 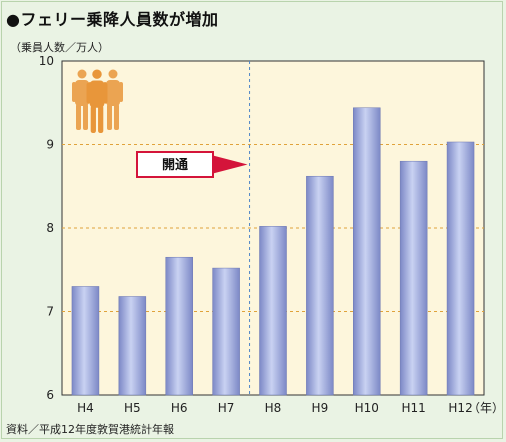 I want to click on bar-H10, so click(x=367, y=251).